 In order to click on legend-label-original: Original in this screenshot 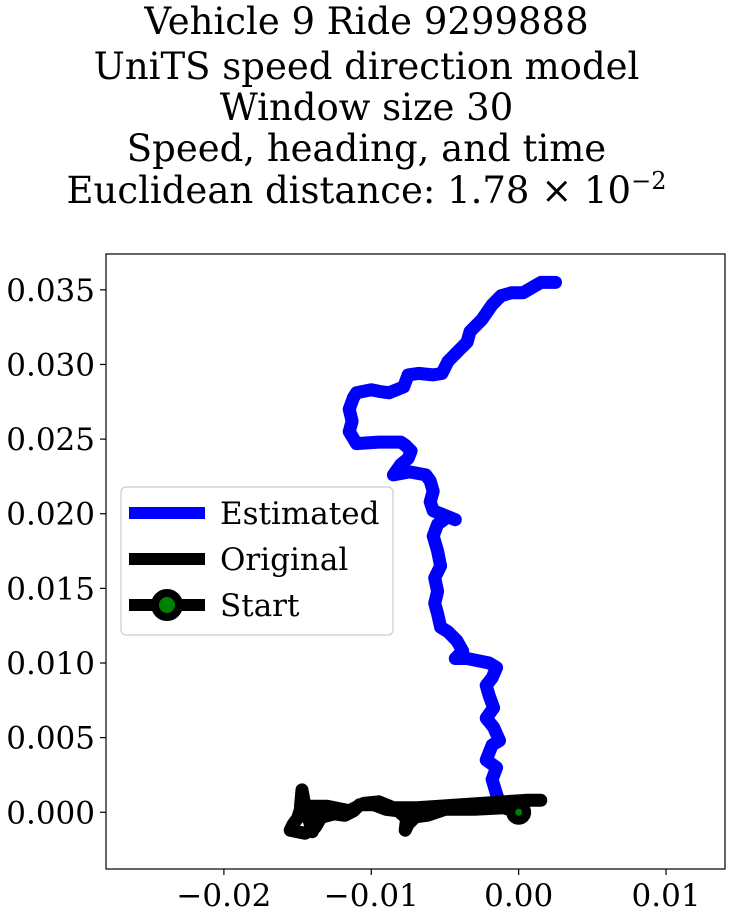, I will do `click(284, 560)`.